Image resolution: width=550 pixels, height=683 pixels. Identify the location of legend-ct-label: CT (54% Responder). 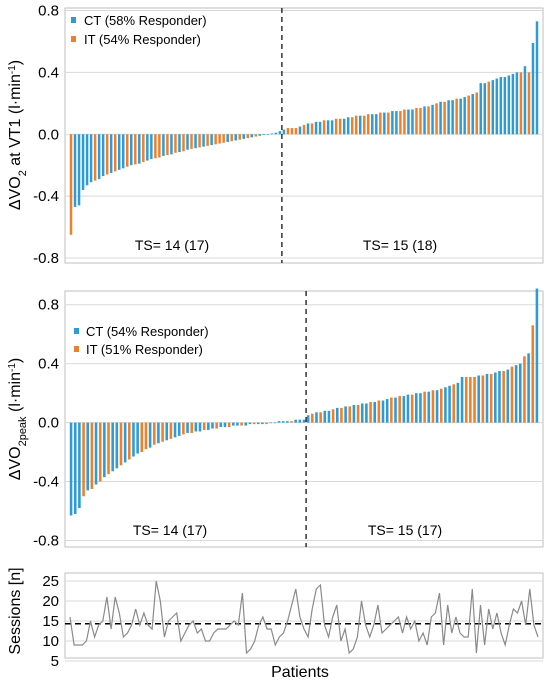
(147, 331).